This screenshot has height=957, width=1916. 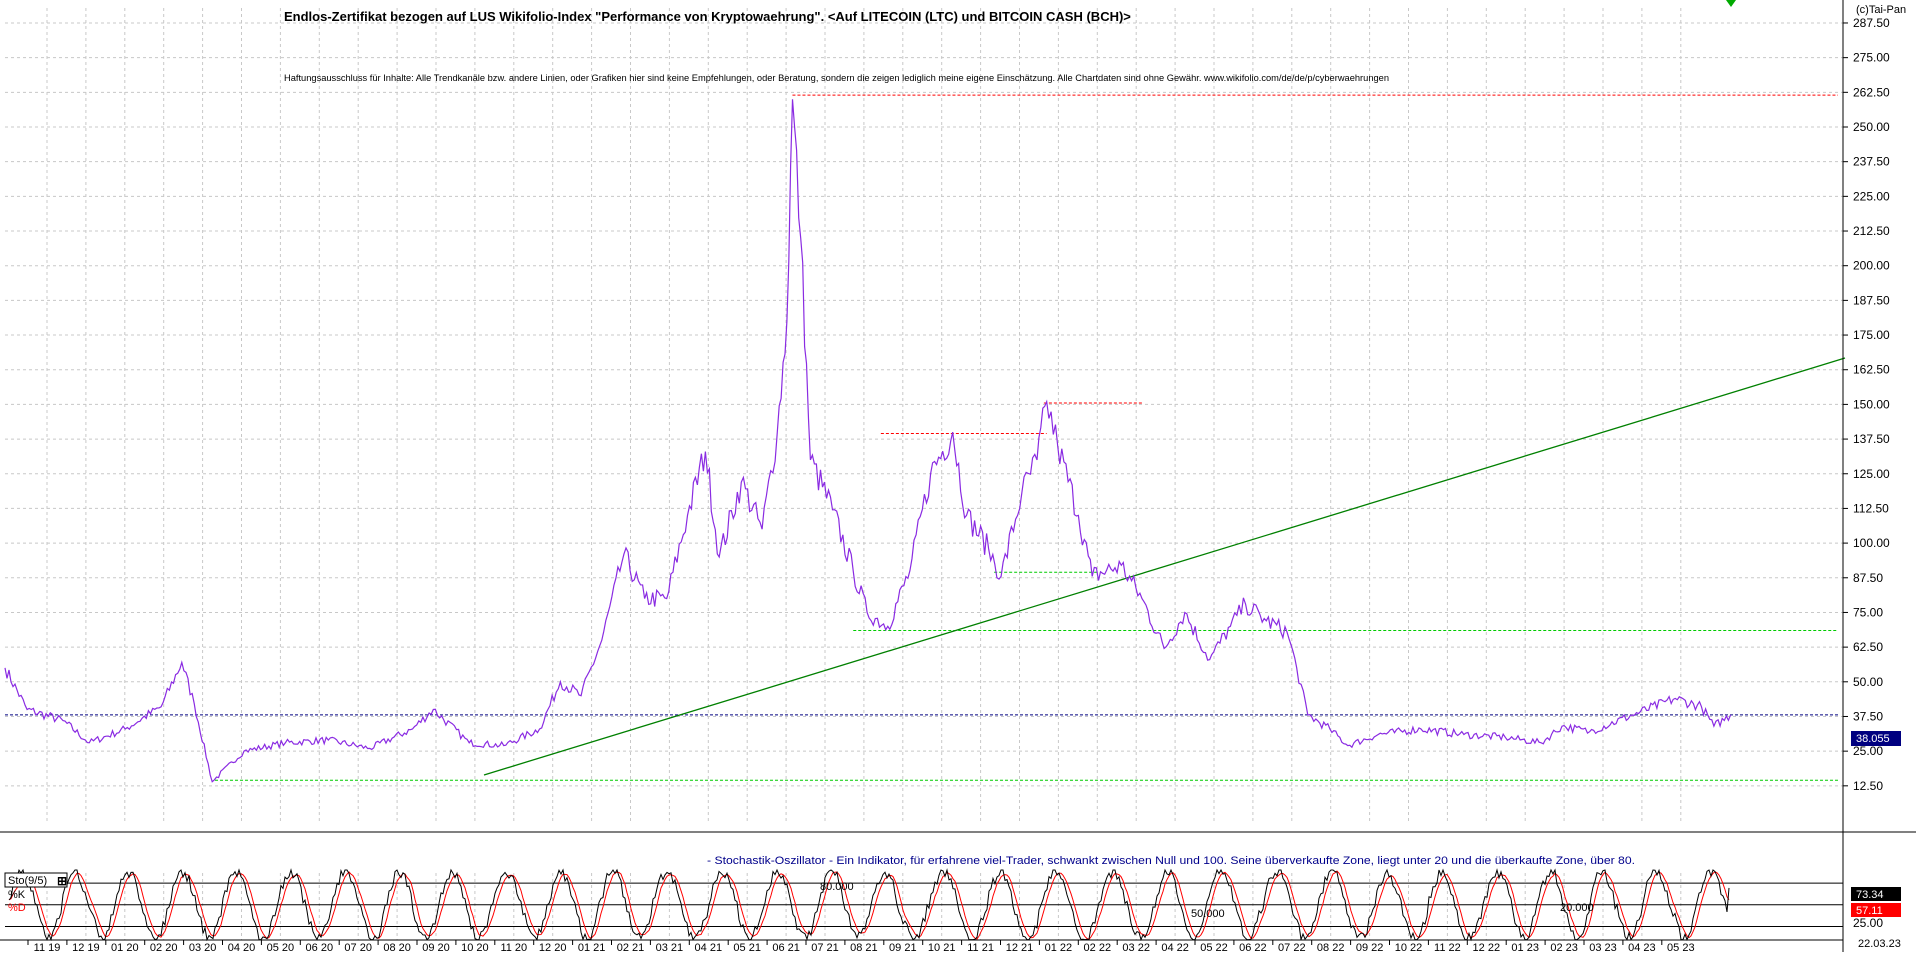 I want to click on x-tick-label: 10 21, so click(x=942, y=947).